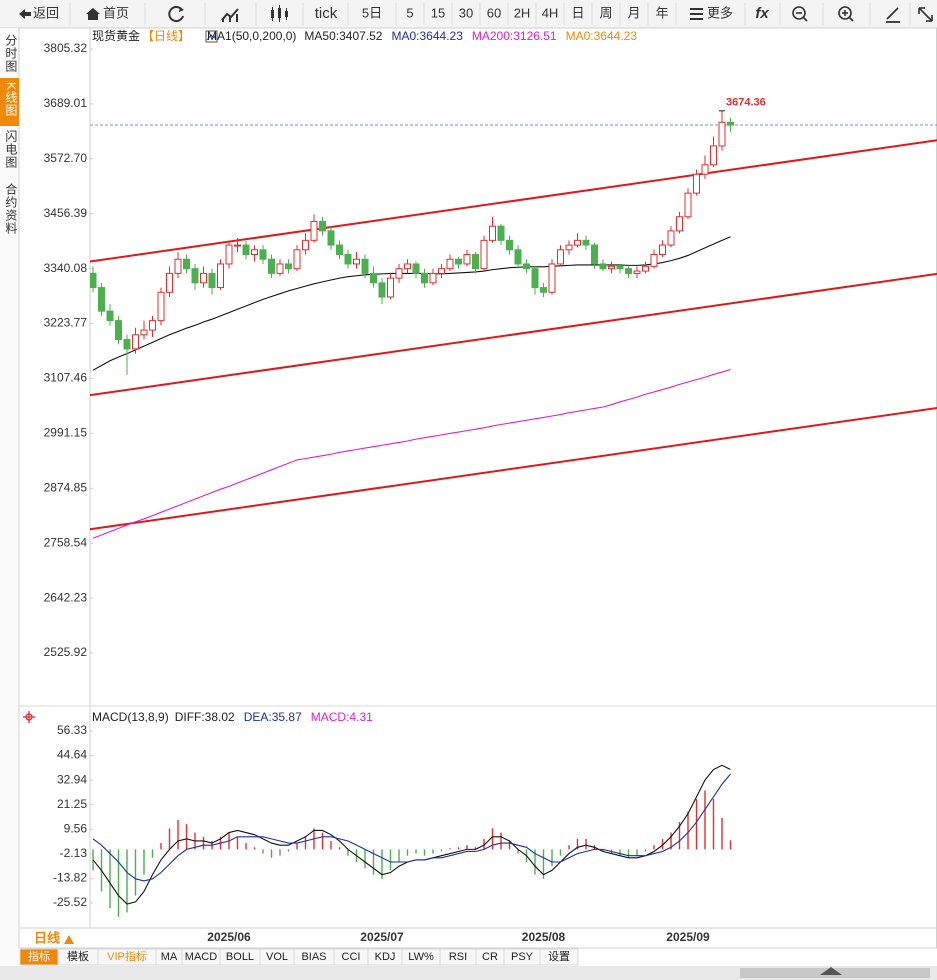 The width and height of the screenshot is (937, 980). Describe the element at coordinates (127, 956) in the screenshot. I see `tab: VIP指标` at that location.